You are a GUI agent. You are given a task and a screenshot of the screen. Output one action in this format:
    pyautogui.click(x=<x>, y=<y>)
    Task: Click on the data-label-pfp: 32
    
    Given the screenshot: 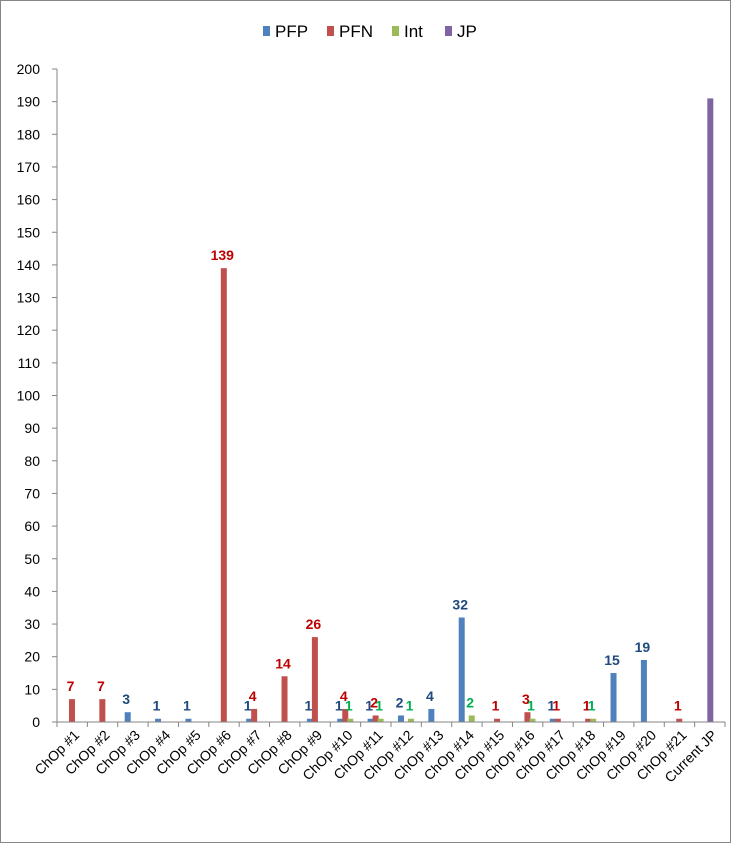 What is the action you would take?
    pyautogui.click(x=460, y=605)
    